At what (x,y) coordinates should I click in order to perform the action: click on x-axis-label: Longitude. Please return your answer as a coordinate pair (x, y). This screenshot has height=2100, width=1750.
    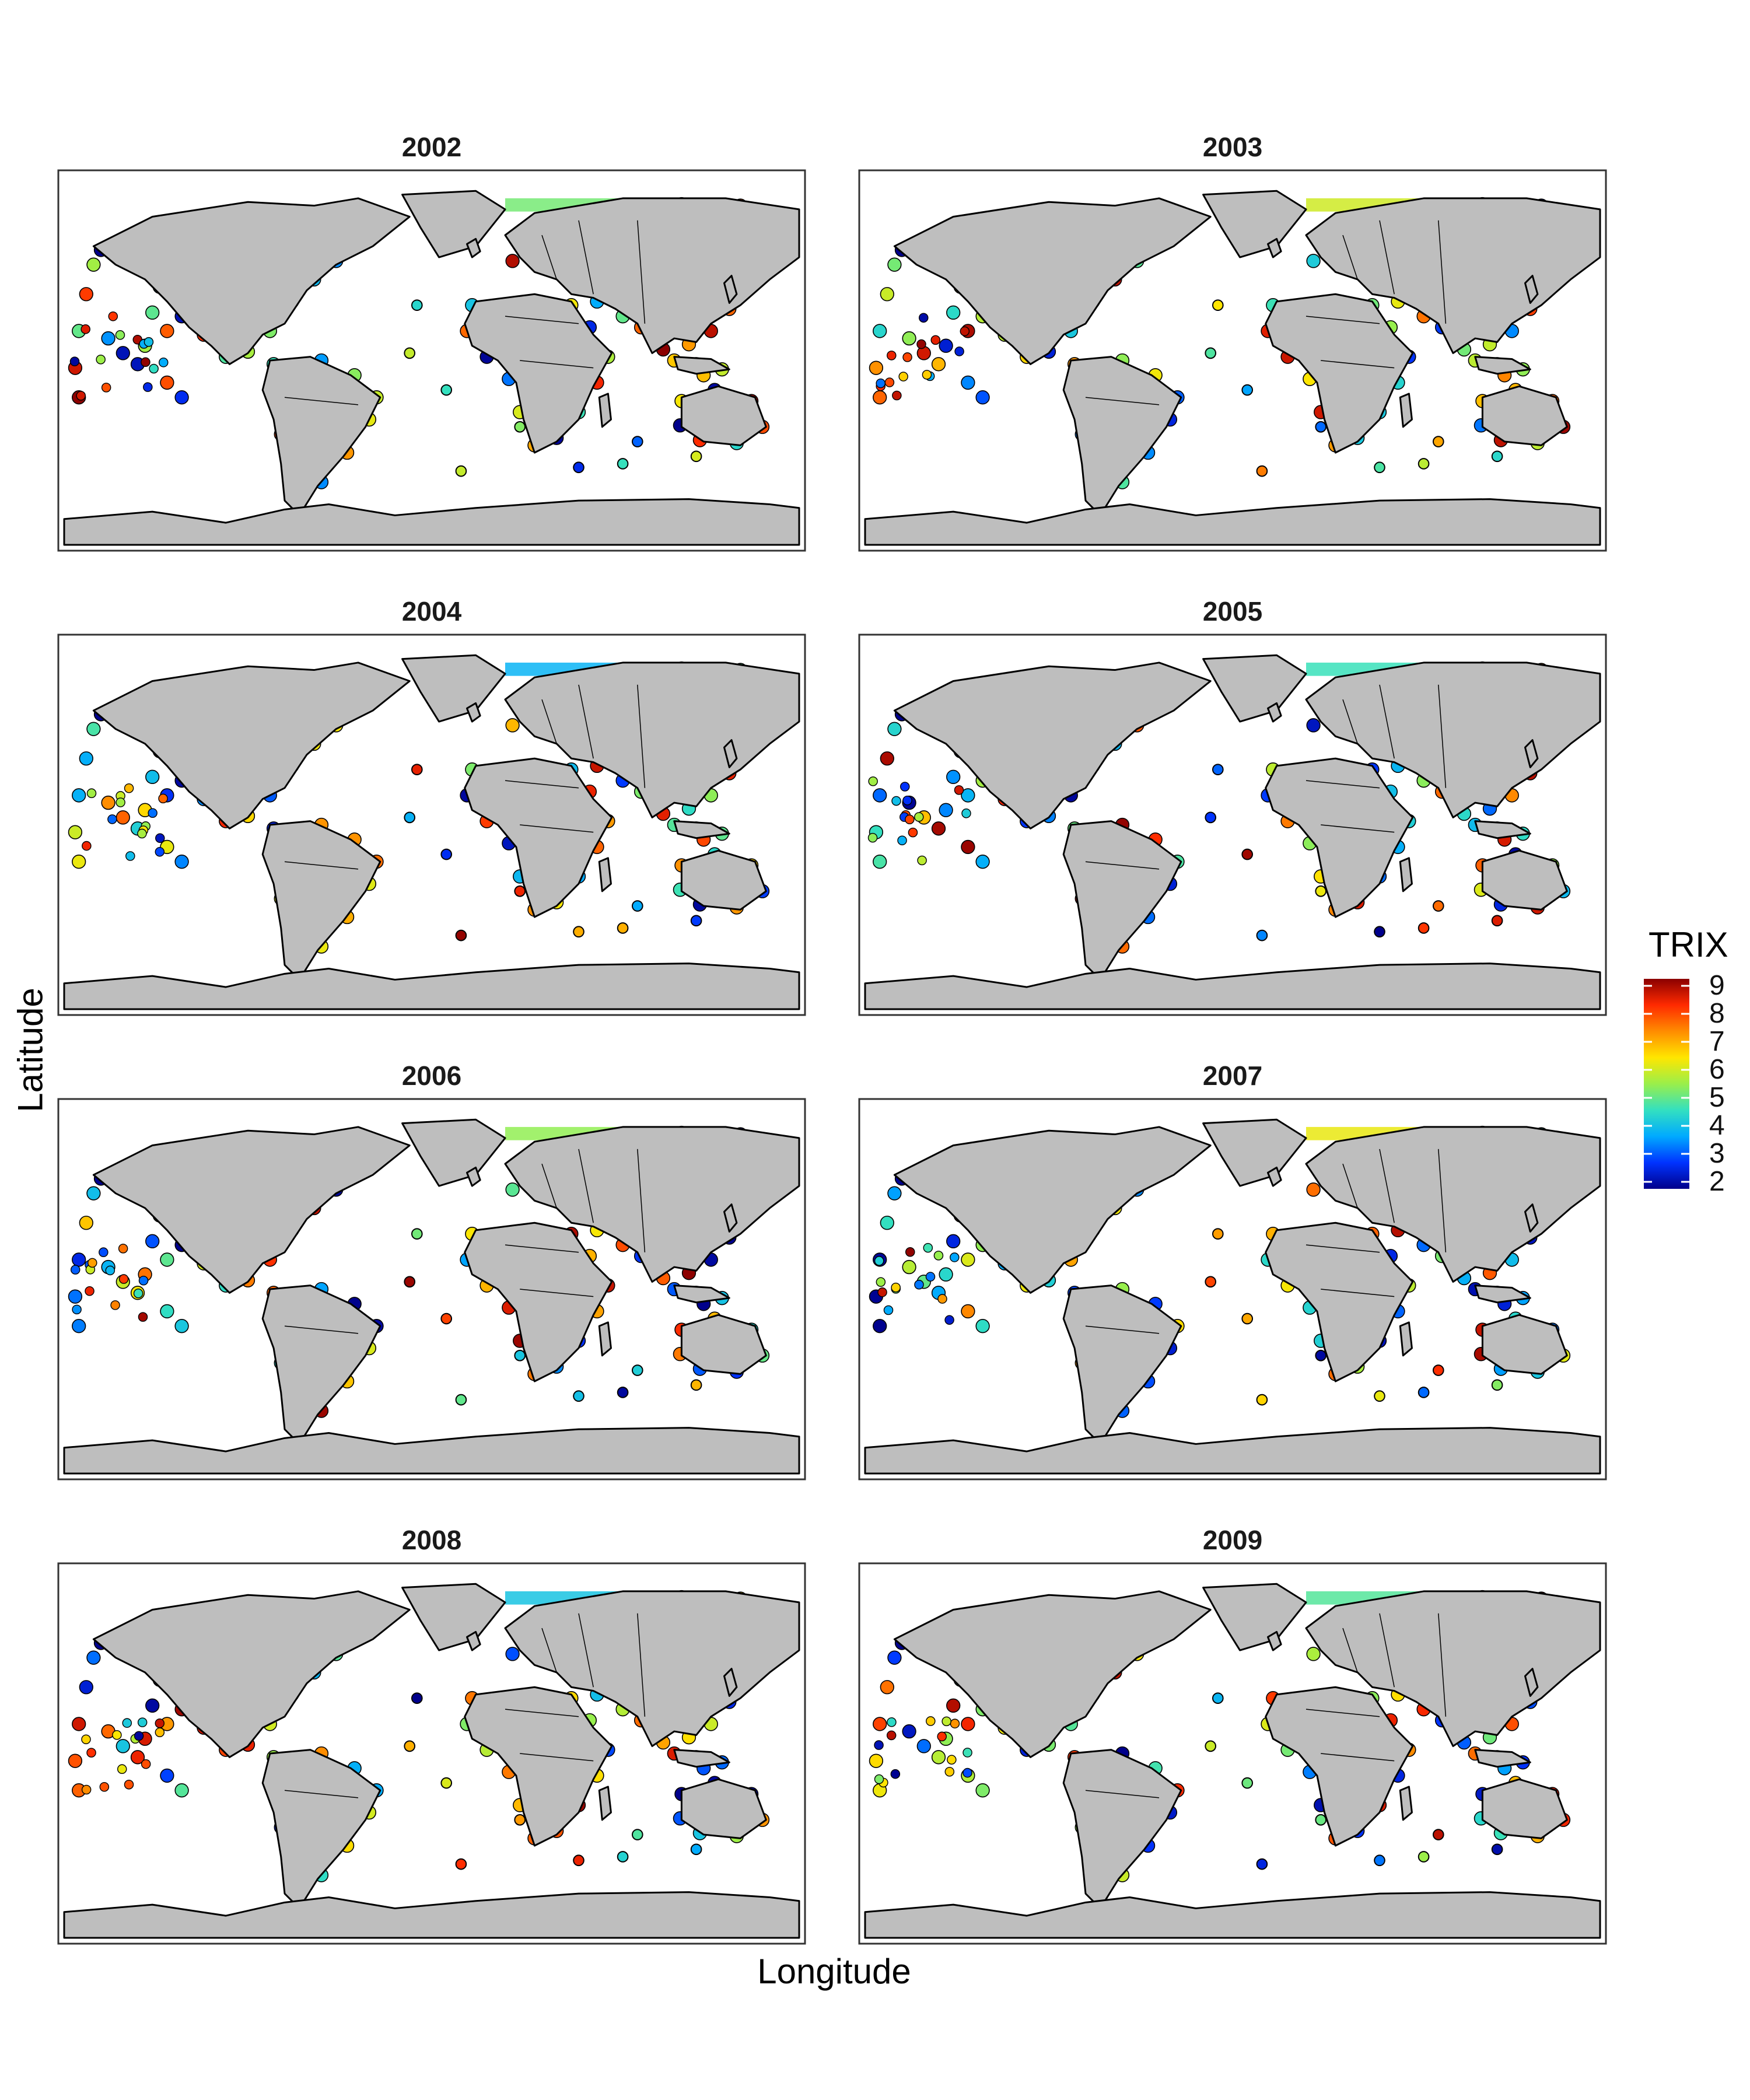
    Looking at the image, I should click on (834, 1971).